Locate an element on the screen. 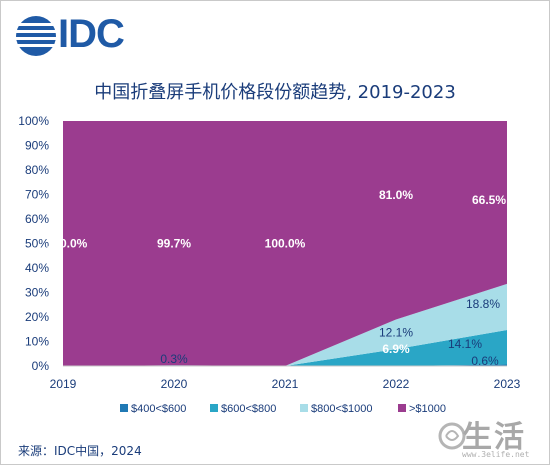 The height and width of the screenshot is (465, 550). legend-label-1: $600<$800 is located at coordinates (248, 409).